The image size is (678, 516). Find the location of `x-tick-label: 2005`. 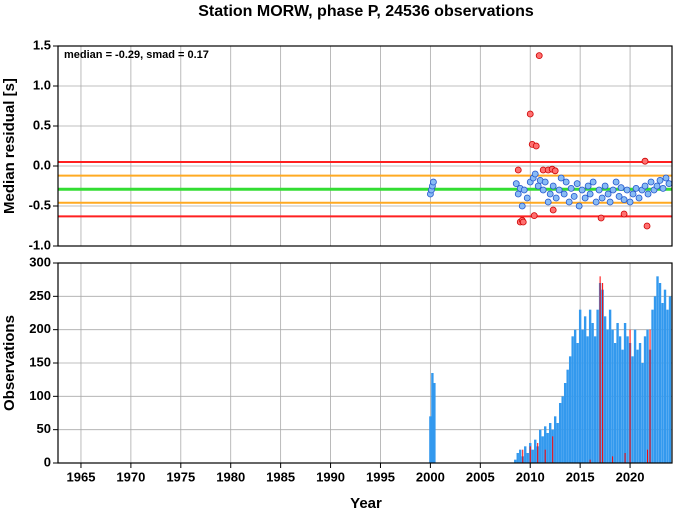

x-tick-label: 2005 is located at coordinates (480, 476).